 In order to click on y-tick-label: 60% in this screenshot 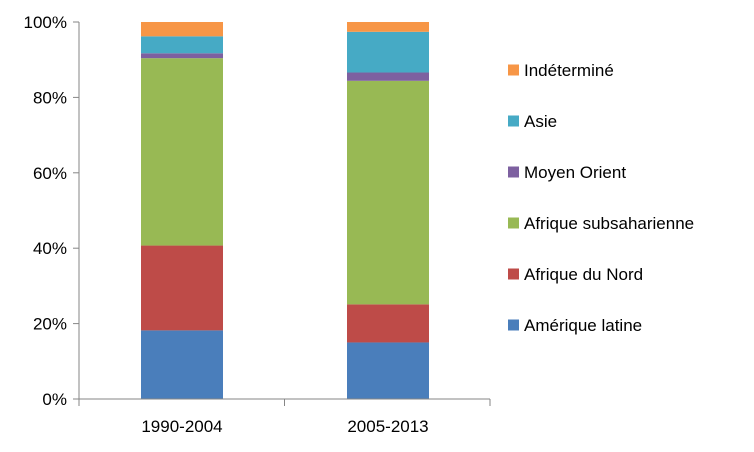, I will do `click(50, 173)`.